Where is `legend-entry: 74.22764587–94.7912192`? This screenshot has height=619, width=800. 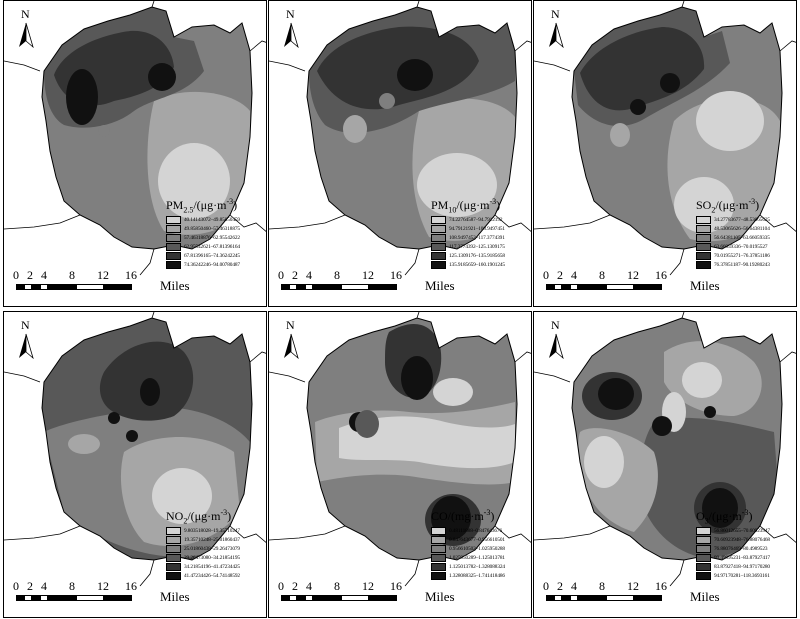 legend-entry: 74.22764587–94.7912192 is located at coordinates (479, 220).